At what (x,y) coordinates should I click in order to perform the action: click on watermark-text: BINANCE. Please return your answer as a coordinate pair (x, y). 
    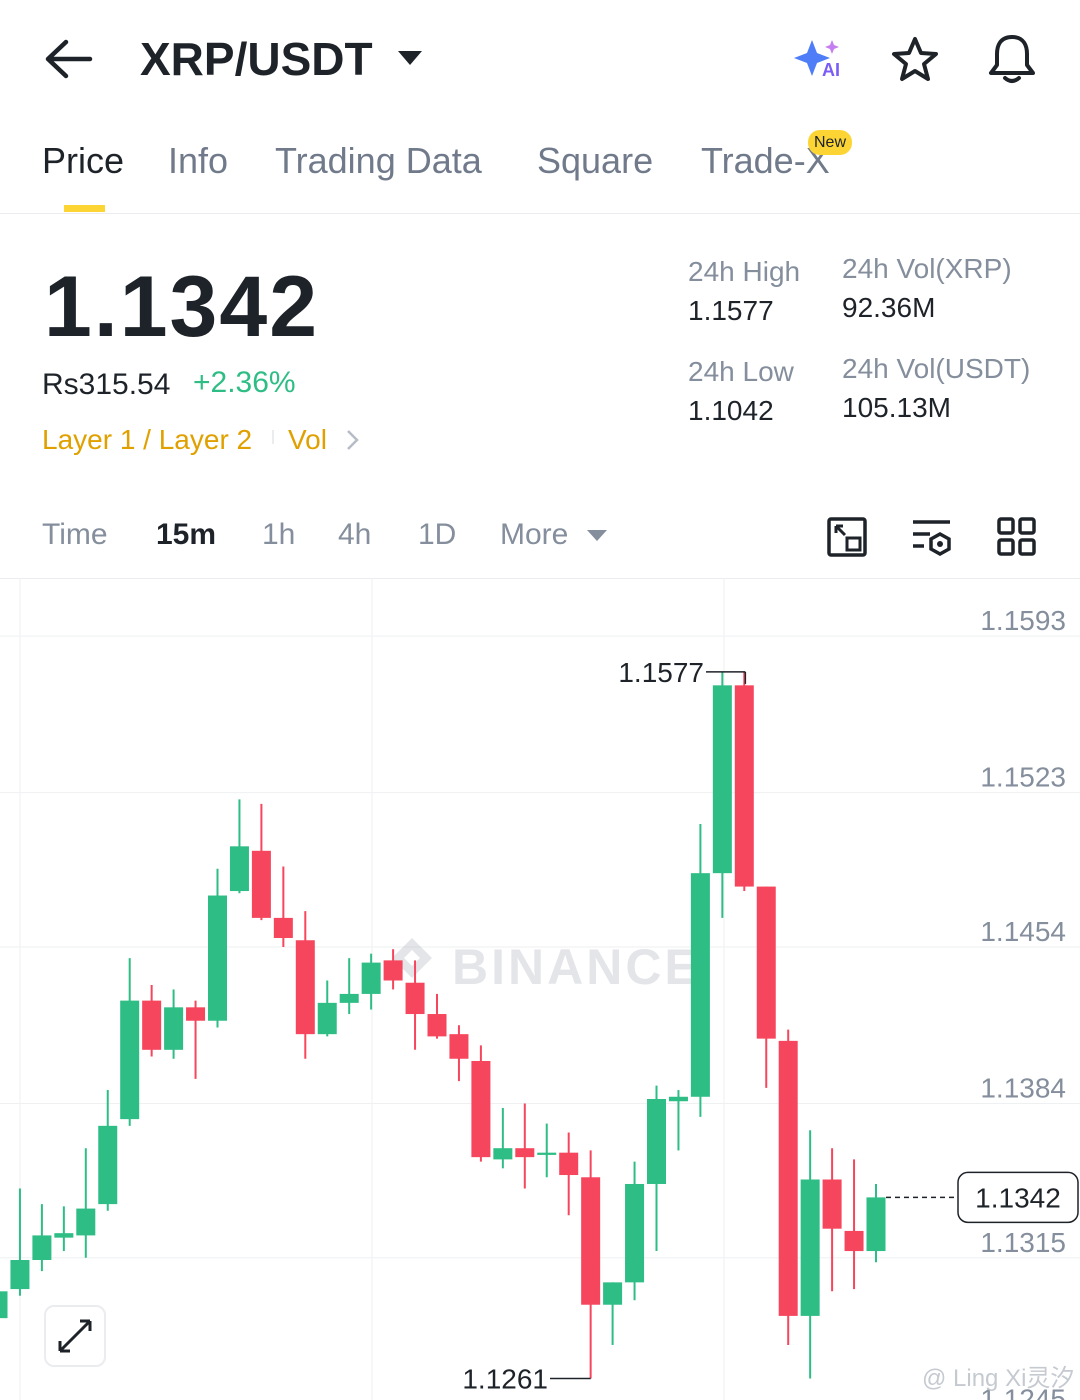
    Looking at the image, I should click on (576, 967).